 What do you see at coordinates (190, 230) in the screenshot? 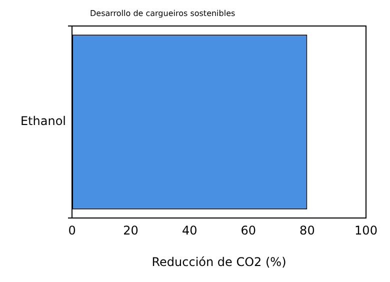
I see `x-tick-label: 40` at bounding box center [190, 230].